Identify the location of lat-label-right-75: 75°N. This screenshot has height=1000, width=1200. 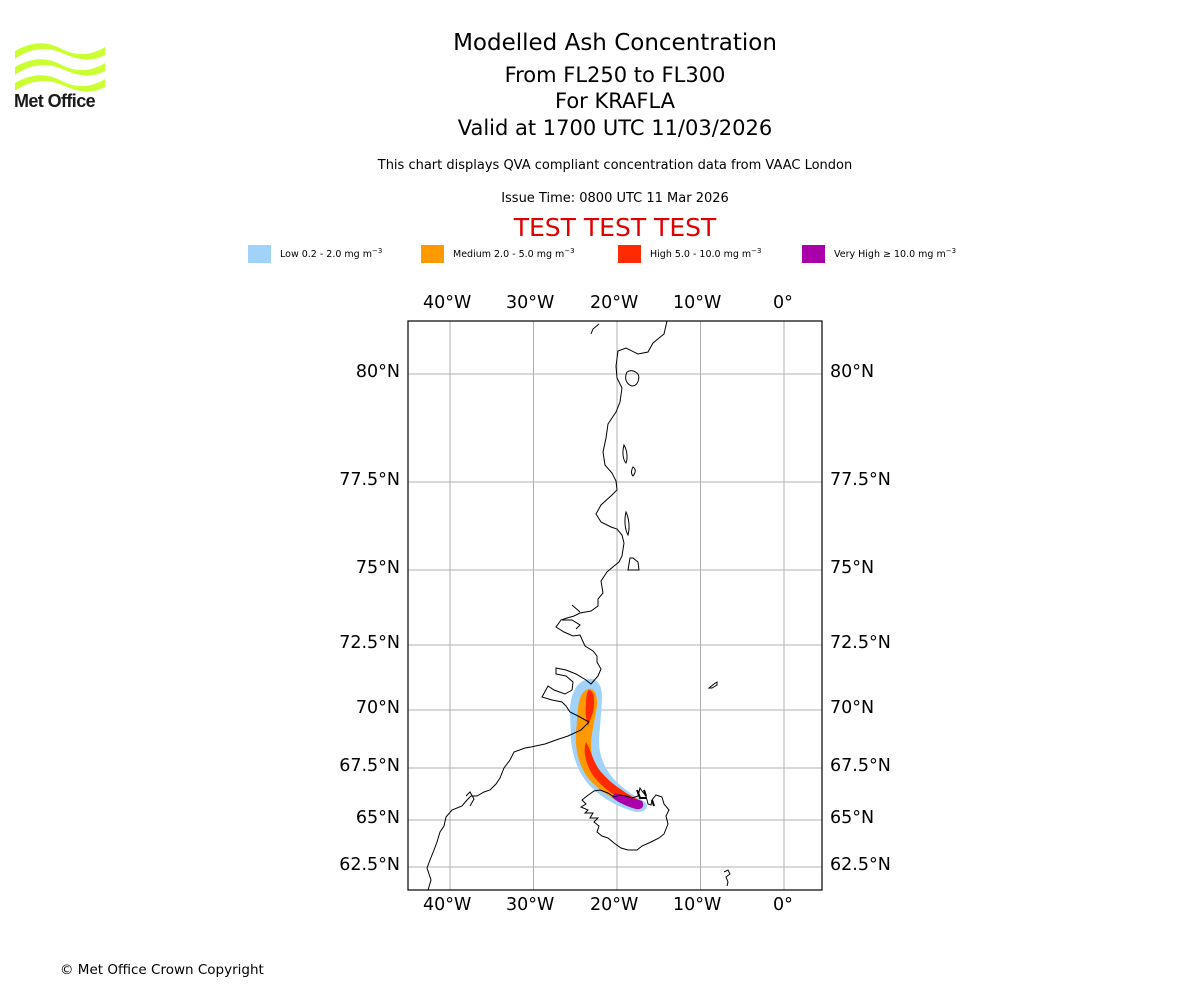
(852, 568).